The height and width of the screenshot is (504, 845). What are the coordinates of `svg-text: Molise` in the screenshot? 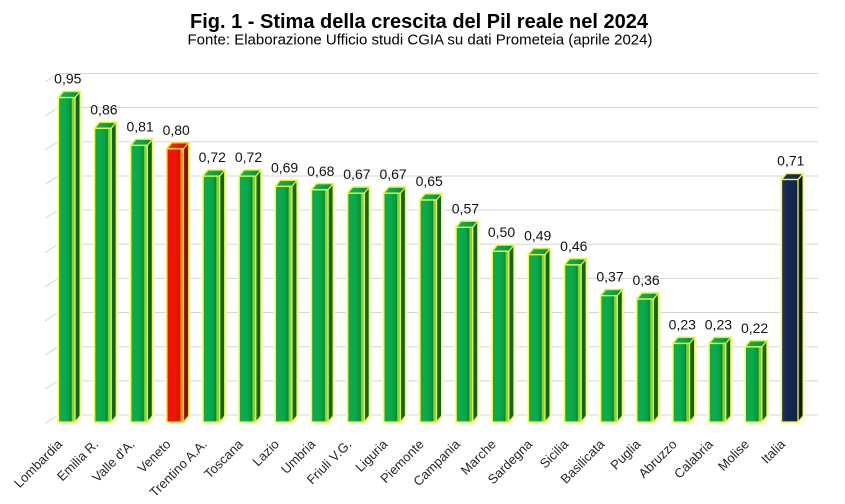 It's located at (733, 455).